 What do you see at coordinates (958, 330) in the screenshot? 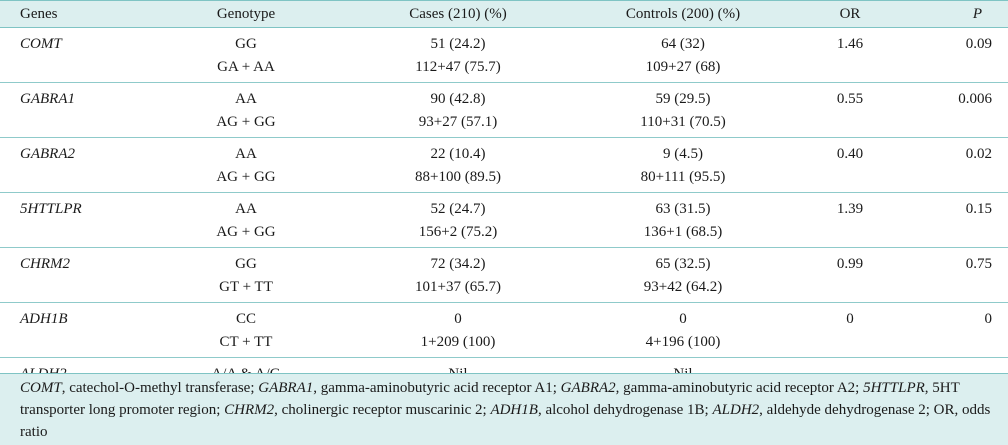
I see `p-cell: 0` at bounding box center [958, 330].